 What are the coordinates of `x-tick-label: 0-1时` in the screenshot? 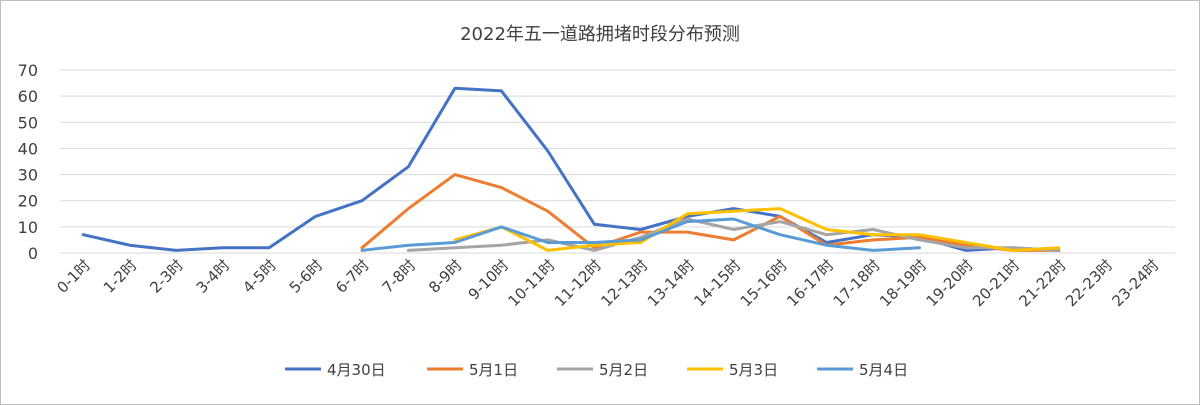 It's located at (73, 276).